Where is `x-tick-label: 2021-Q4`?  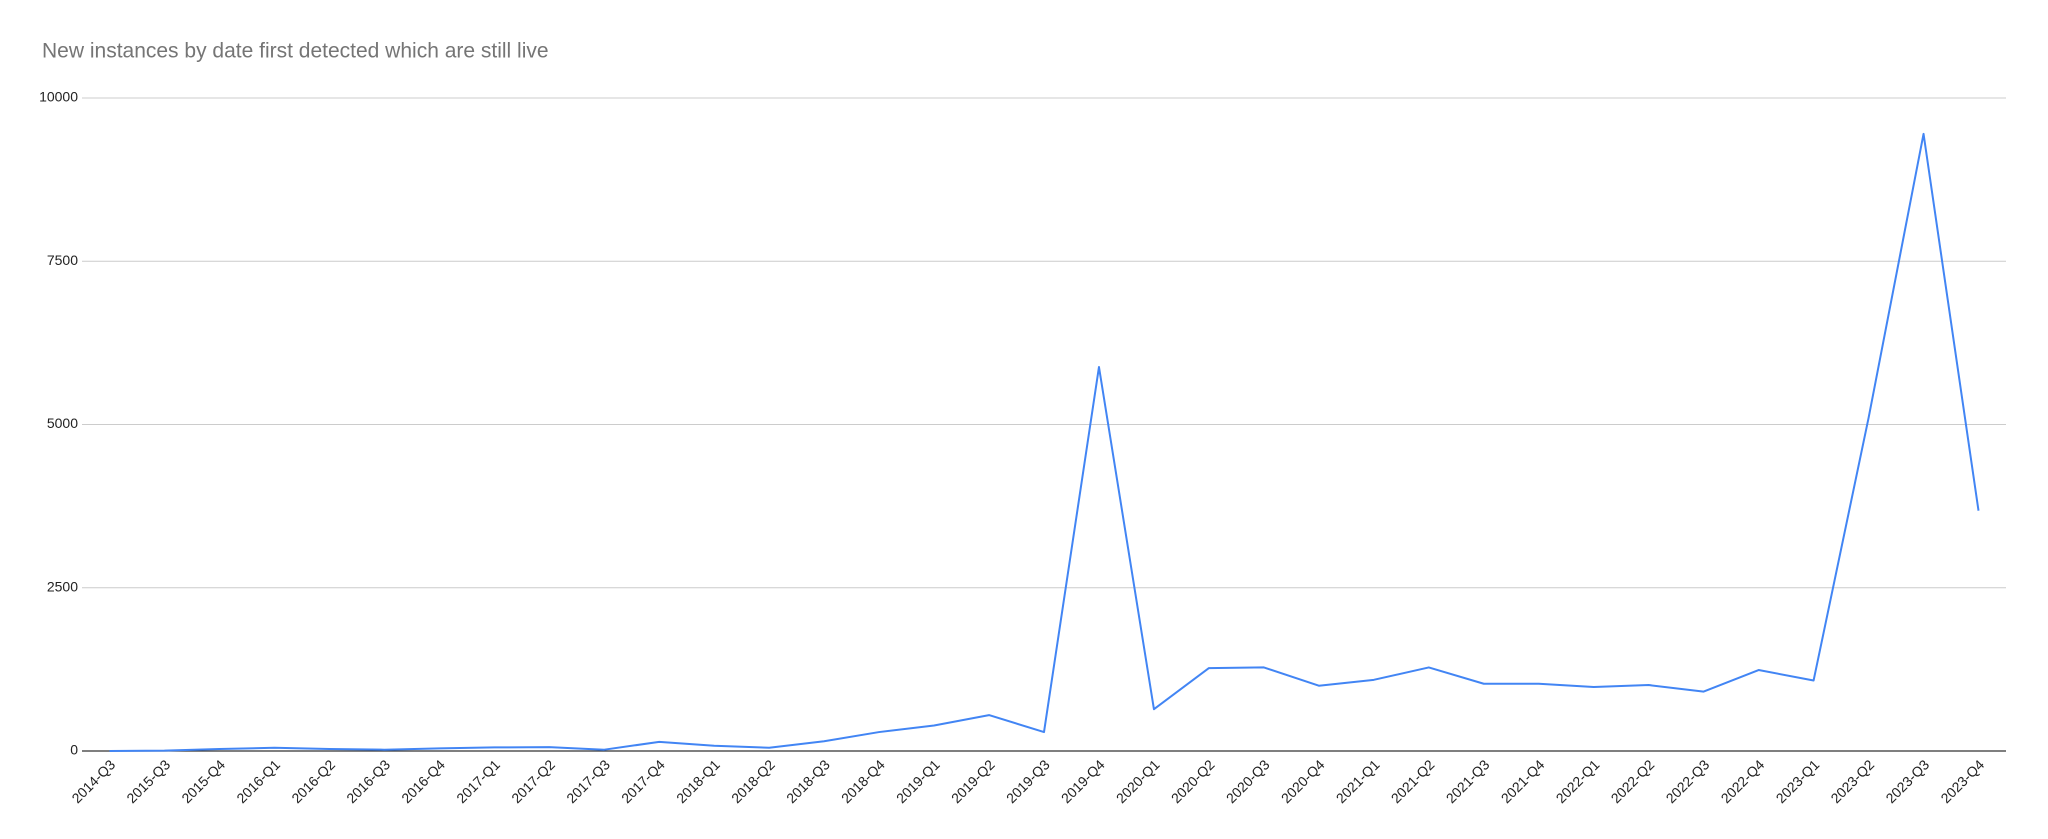 x-tick-label: 2021-Q4 is located at coordinates (1523, 781).